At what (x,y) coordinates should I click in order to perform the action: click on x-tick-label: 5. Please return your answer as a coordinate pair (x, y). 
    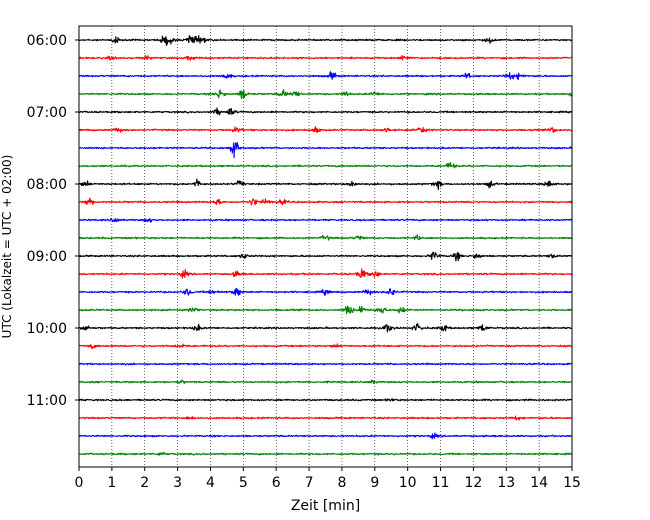
    Looking at the image, I should click on (243, 483).